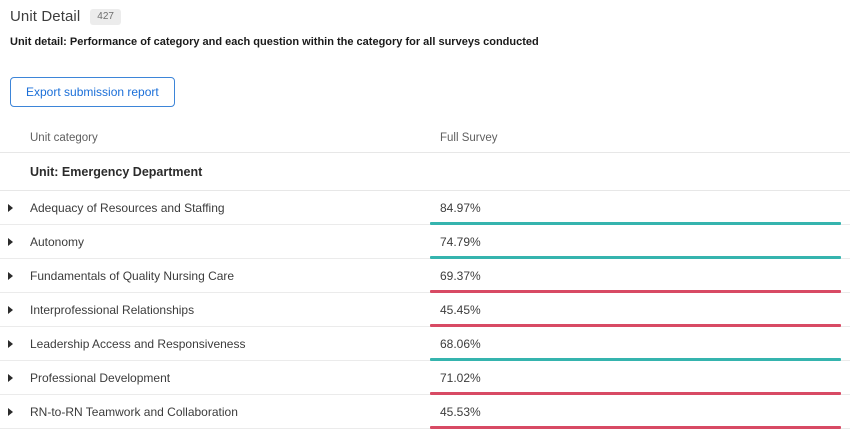 The image size is (850, 433). What do you see at coordinates (640, 276) in the screenshot?
I see `score-cell: 69.37%` at bounding box center [640, 276].